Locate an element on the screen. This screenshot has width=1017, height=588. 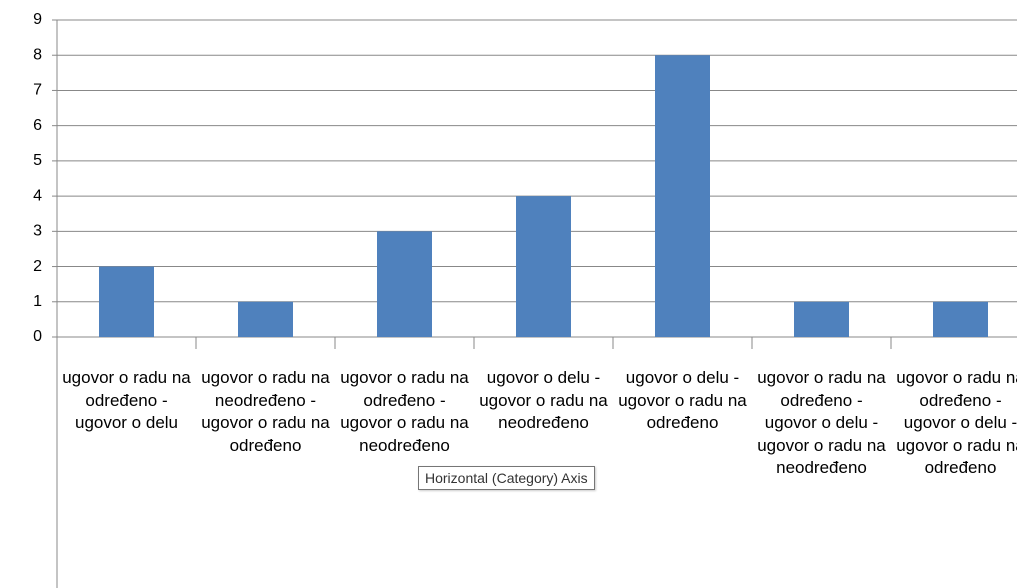
tooltip: Horizontal (Category) Axis is located at coordinates (506, 478).